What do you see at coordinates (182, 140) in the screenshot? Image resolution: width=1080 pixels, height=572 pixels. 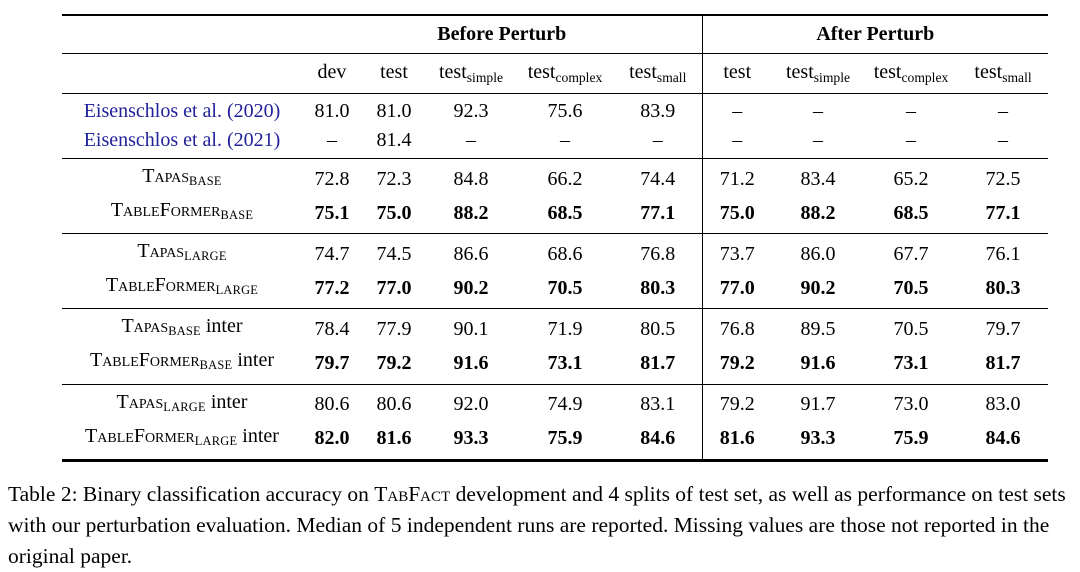 I see `citation-link: Eisenschlos et al. (2021)` at bounding box center [182, 140].